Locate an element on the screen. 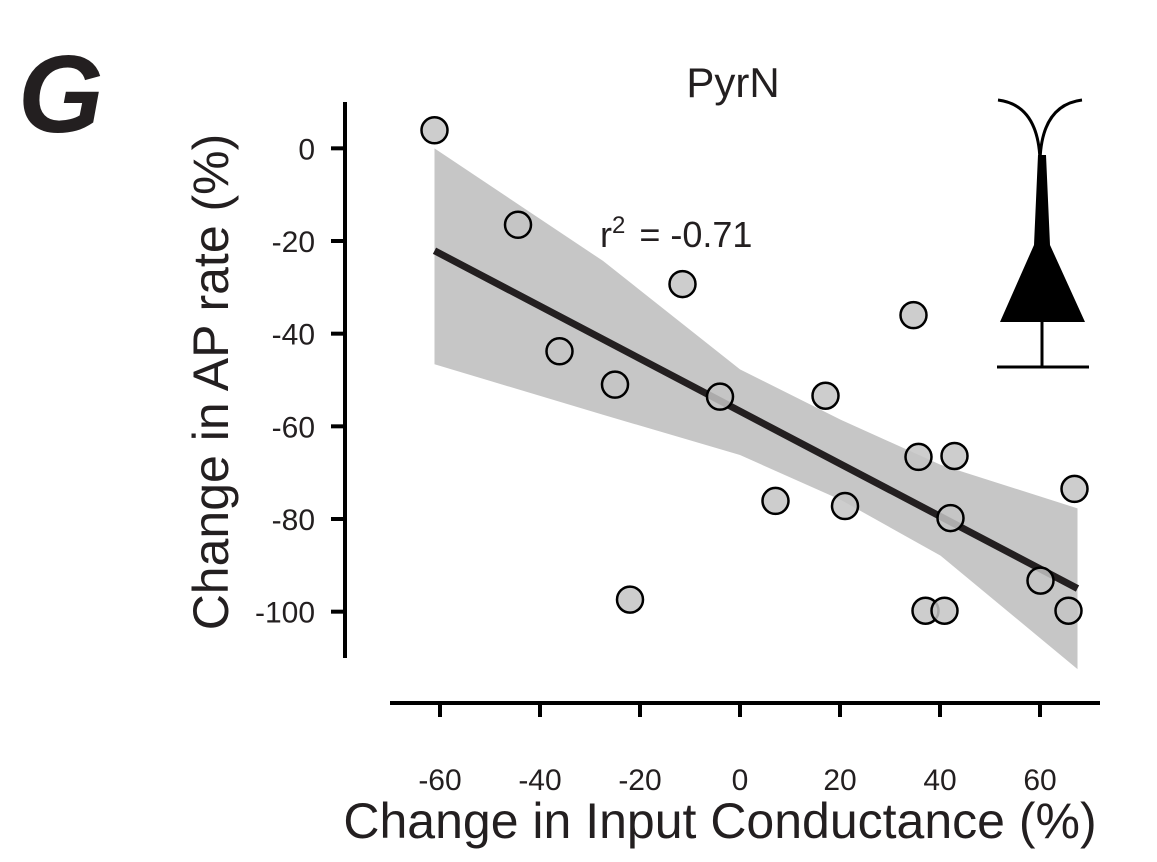  x-tick-label: 40 is located at coordinates (939, 780).